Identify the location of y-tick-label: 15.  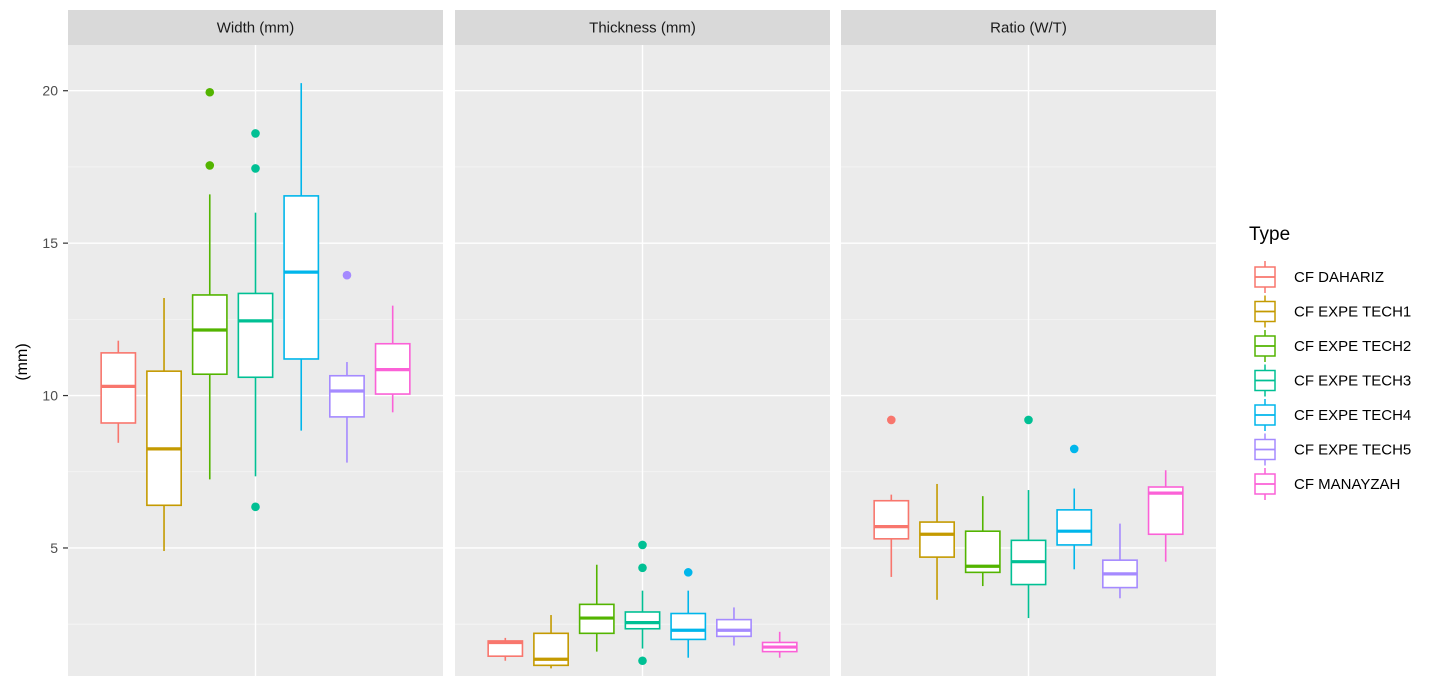
(50, 243).